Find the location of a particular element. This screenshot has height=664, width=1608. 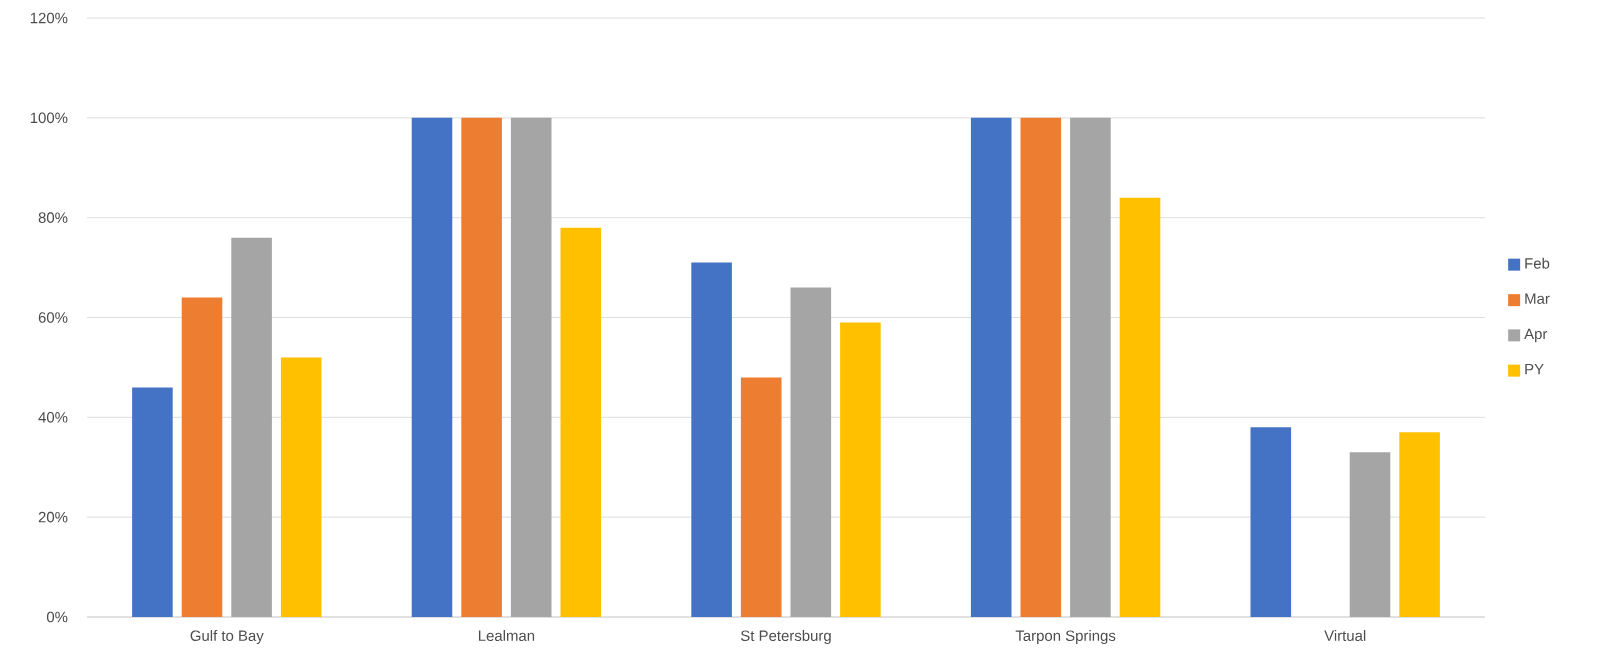

x-tick-label: Virtual is located at coordinates (1345, 636).